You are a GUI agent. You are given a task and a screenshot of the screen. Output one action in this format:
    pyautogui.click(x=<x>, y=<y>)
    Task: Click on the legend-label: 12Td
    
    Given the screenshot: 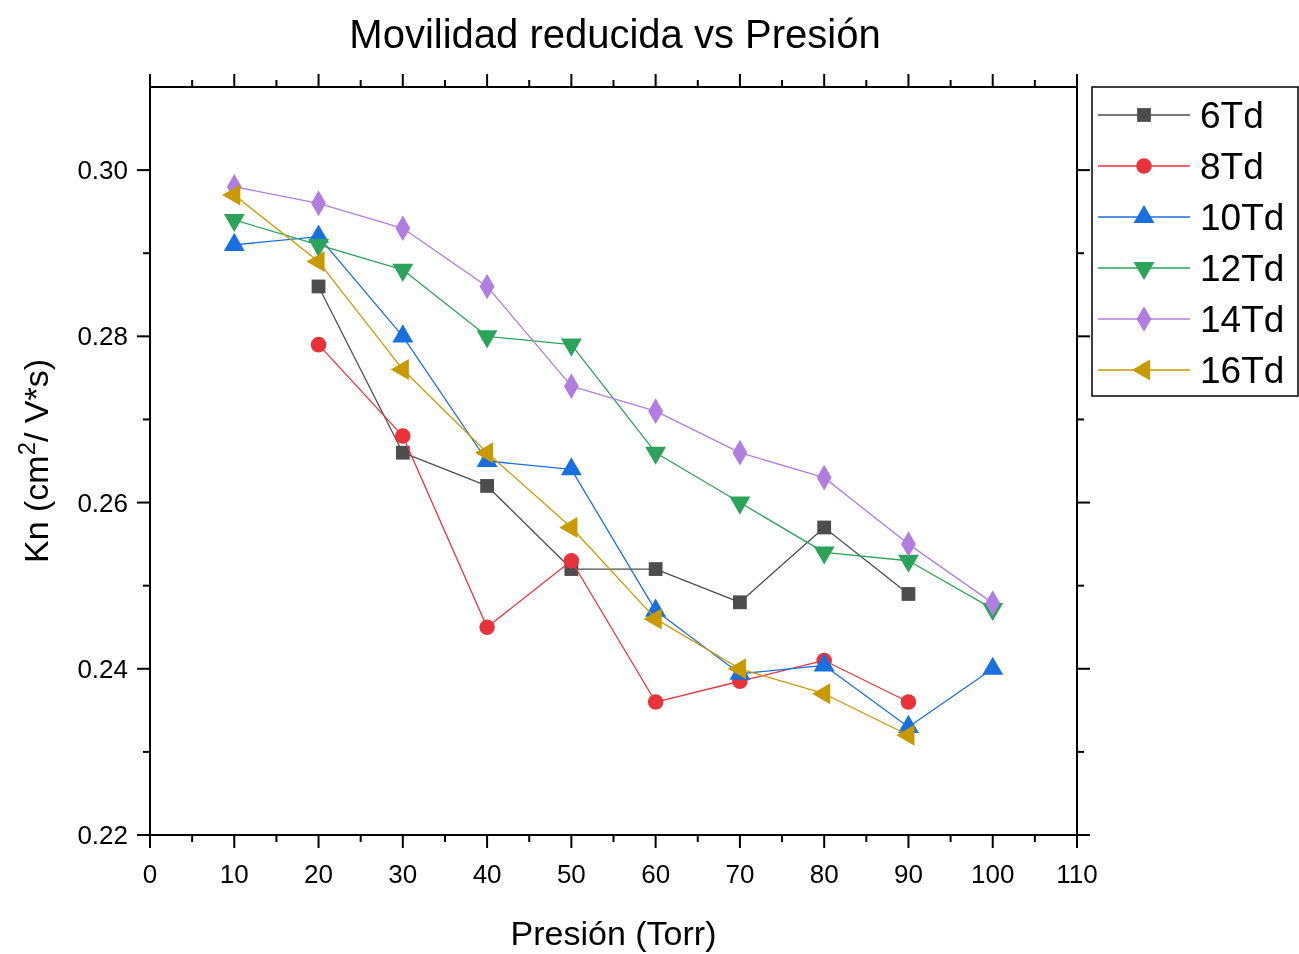 What is the action you would take?
    pyautogui.click(x=1242, y=268)
    